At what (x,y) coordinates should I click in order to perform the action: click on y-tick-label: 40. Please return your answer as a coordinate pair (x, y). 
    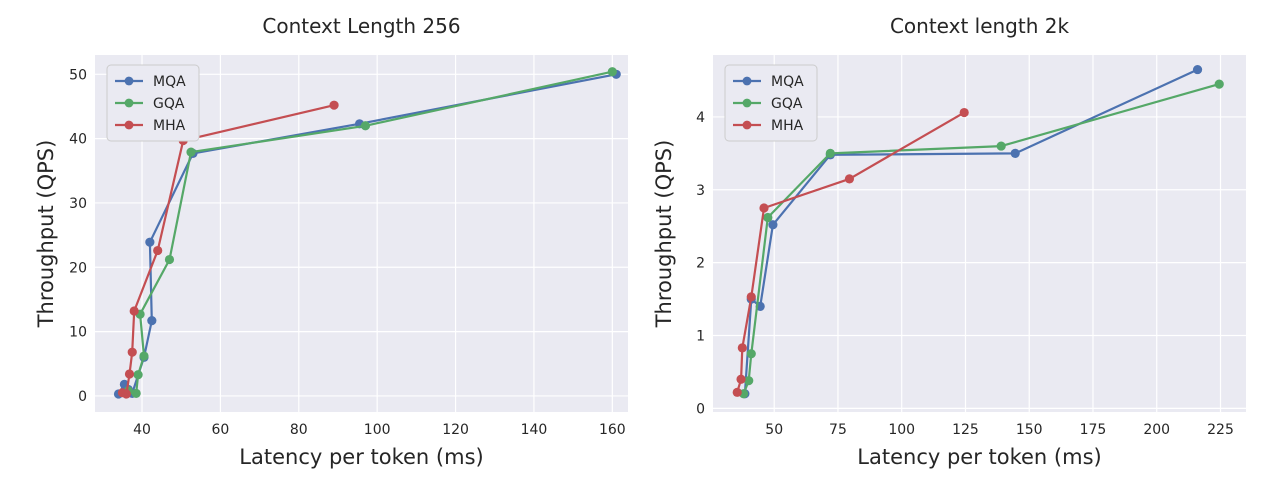
    Looking at the image, I should click on (78, 140).